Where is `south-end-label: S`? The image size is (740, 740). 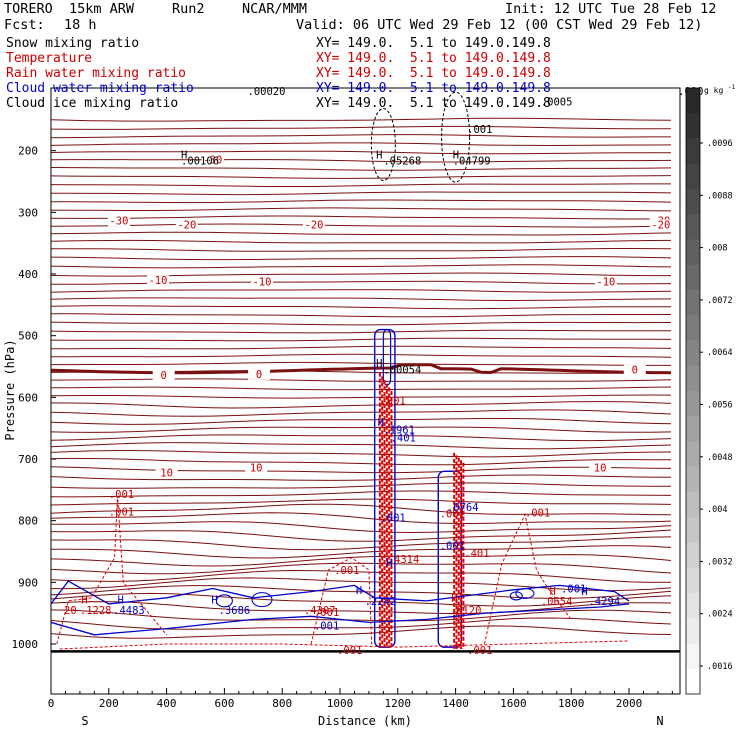
south-end-label: S is located at coordinates (84, 721).